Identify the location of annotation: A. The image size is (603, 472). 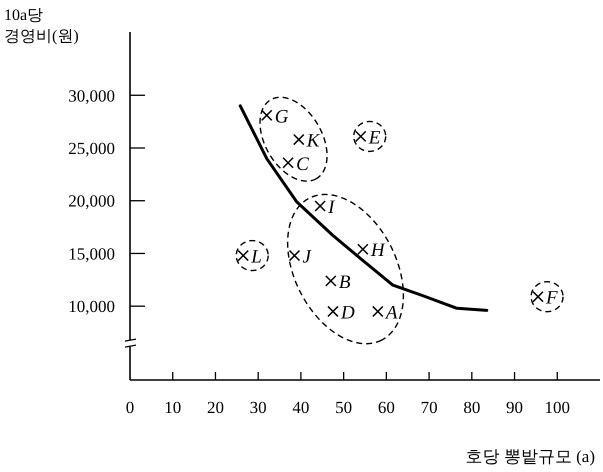
(391, 313).